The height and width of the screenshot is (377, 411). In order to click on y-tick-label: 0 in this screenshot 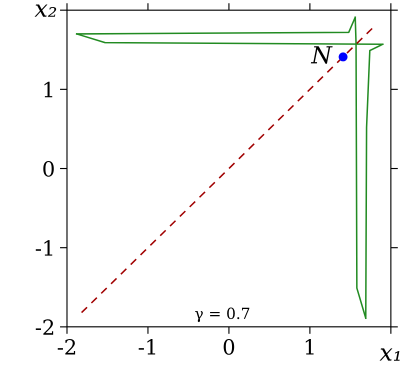, I will do `click(48, 168)`.